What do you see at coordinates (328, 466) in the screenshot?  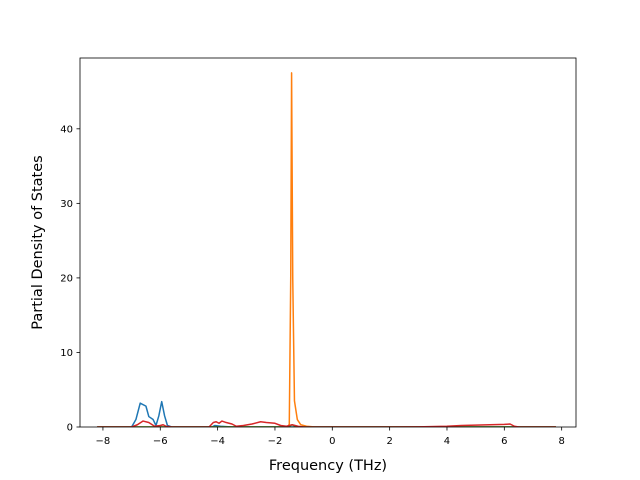 I see `x-axis-label: Frequency (THz)` at bounding box center [328, 466].